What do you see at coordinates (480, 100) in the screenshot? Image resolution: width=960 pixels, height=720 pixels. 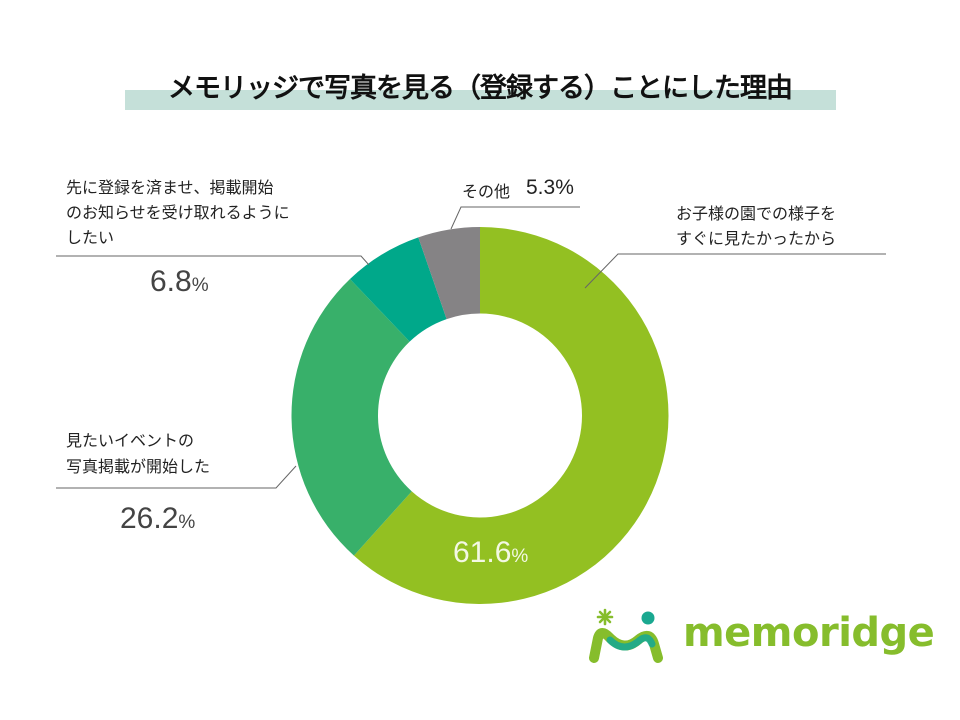 I see `title-band` at bounding box center [480, 100].